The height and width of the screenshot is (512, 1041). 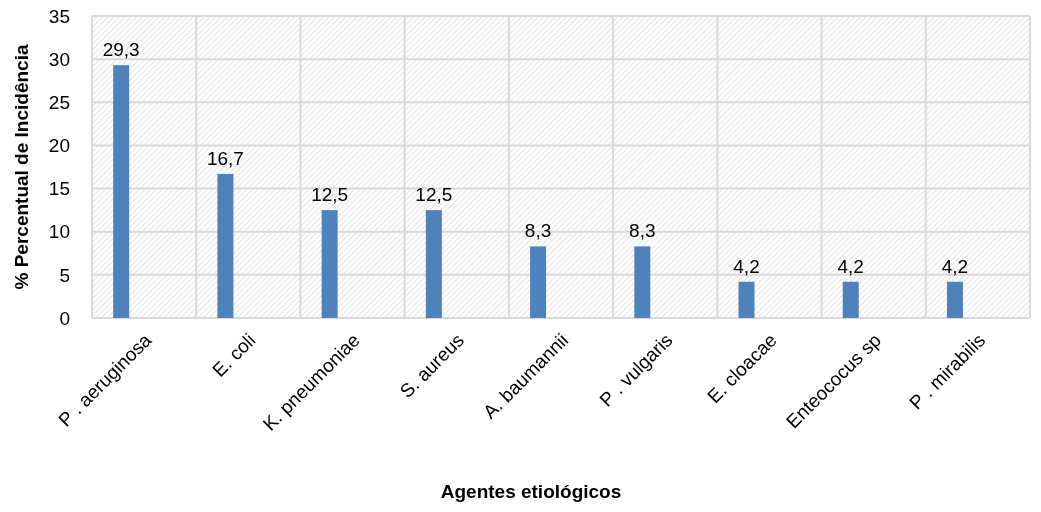 What do you see at coordinates (225, 158) in the screenshot?
I see `data-label: 16,7` at bounding box center [225, 158].